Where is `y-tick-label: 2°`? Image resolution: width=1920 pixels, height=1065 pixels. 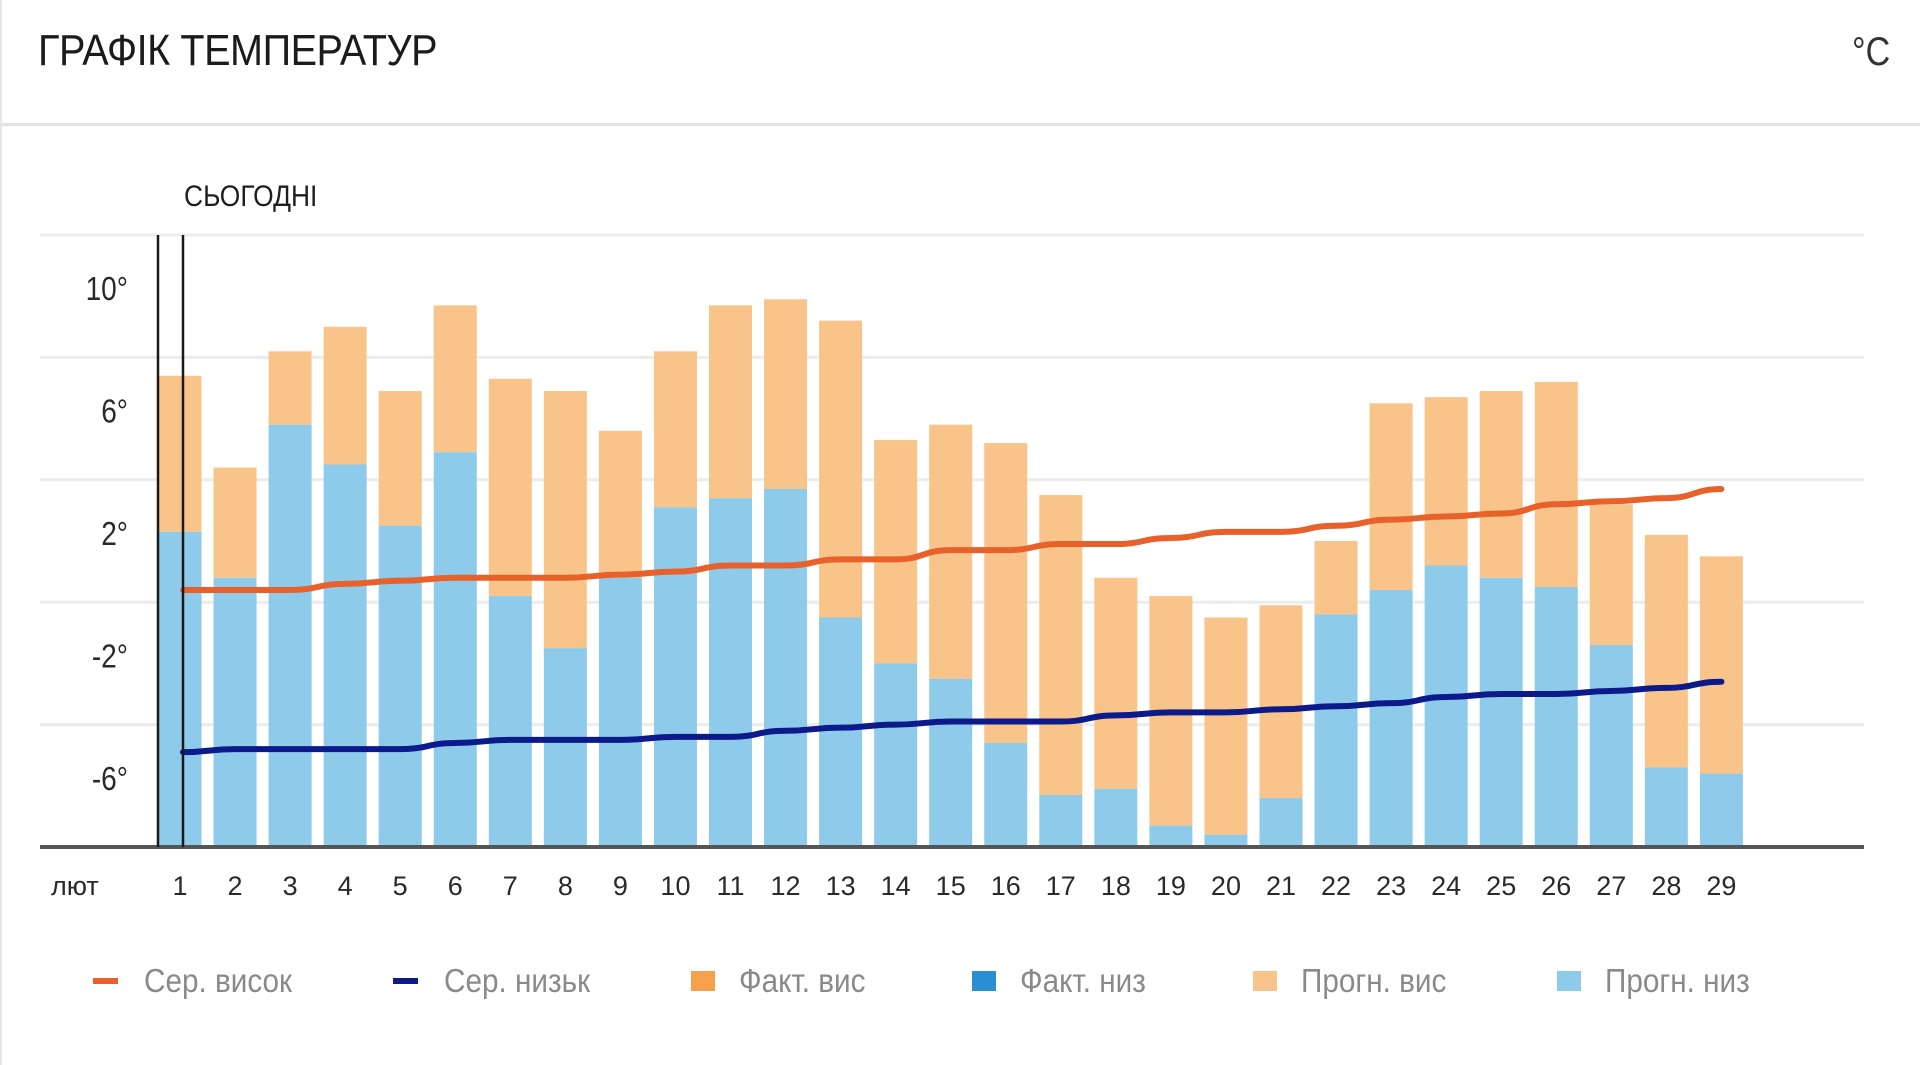
y-tick-label: 2° is located at coordinates (114, 534).